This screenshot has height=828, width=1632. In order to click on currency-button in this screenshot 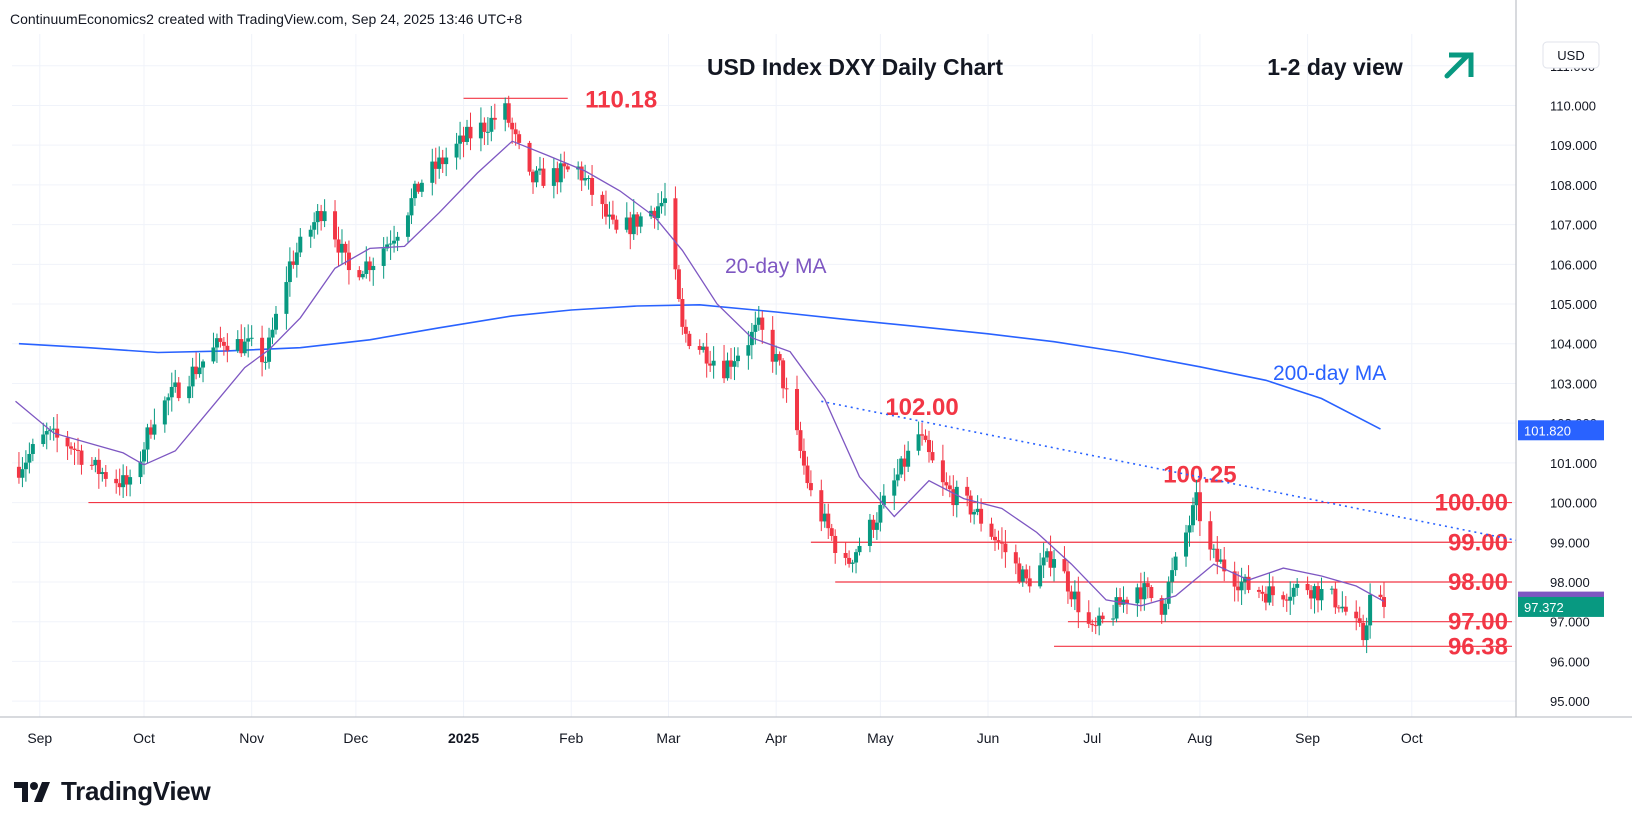, I will do `click(1571, 55)`.